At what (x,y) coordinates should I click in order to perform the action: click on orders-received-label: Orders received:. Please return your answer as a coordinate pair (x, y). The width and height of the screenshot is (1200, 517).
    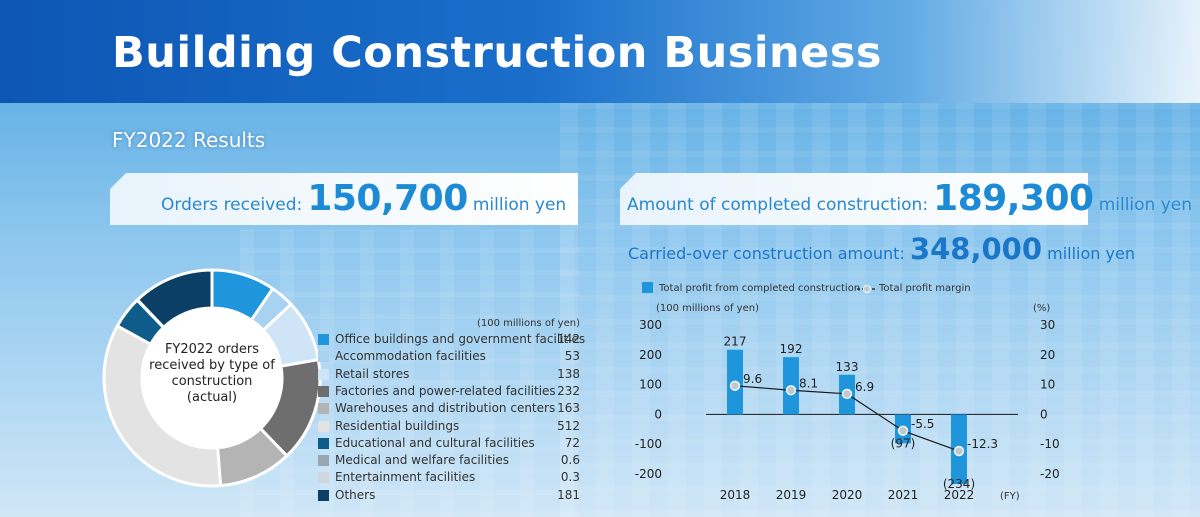
    Looking at the image, I should click on (232, 205).